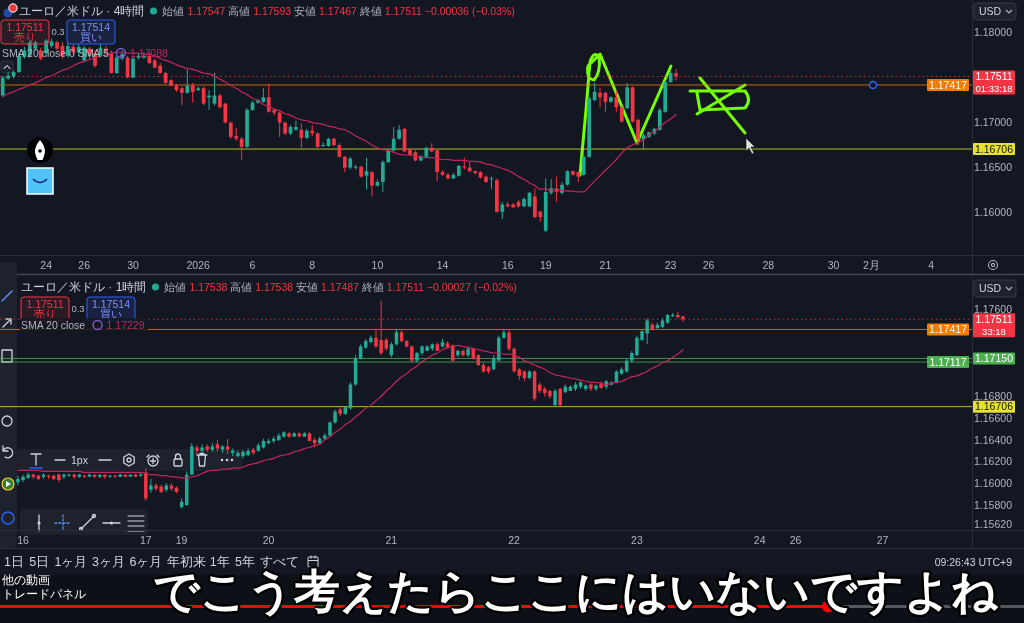 The image size is (1024, 623). I want to click on ref-line-label: 1.17117, so click(948, 361).